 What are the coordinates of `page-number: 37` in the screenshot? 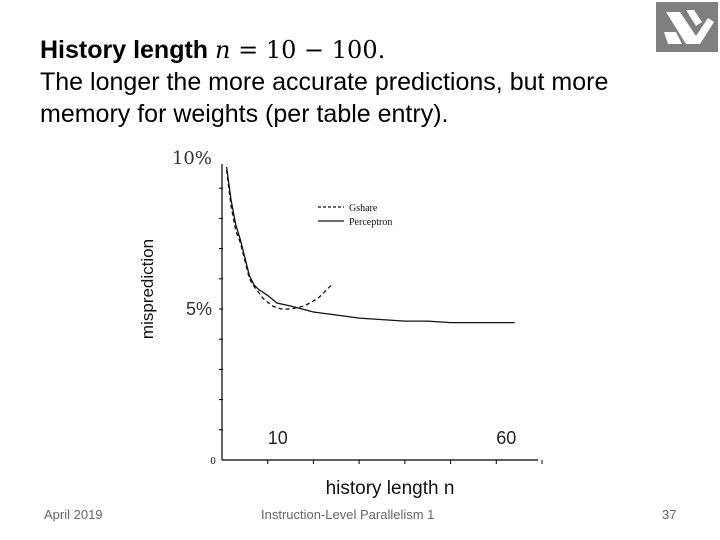 It's located at (669, 514).